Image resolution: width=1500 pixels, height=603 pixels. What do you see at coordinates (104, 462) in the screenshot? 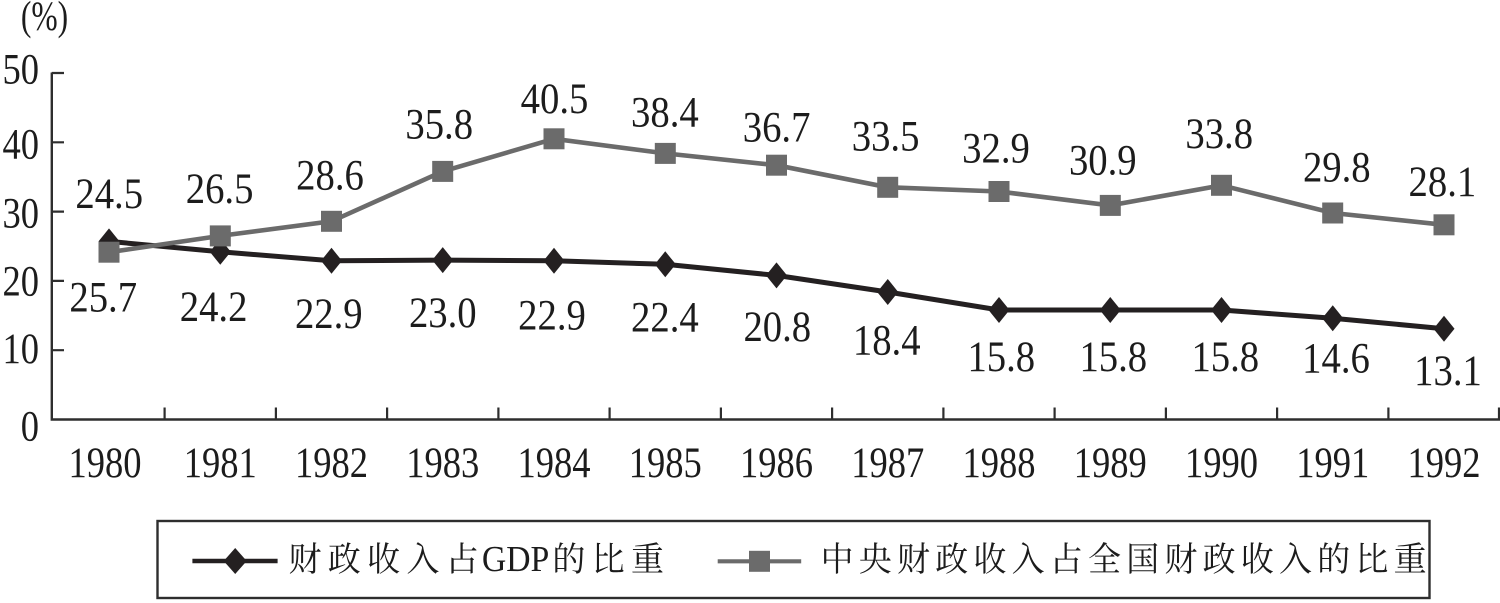
I see `svg-text: 1980` at bounding box center [104, 462].